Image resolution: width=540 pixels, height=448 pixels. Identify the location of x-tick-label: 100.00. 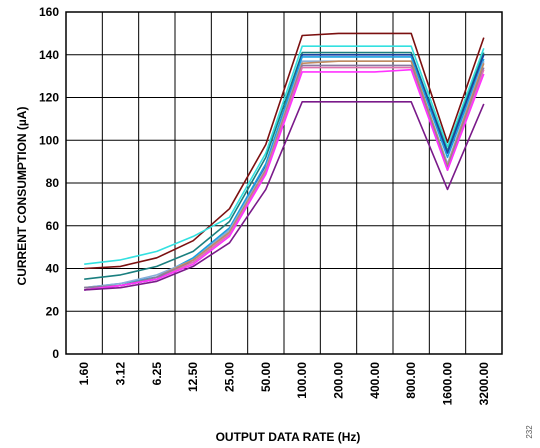
(302, 380).